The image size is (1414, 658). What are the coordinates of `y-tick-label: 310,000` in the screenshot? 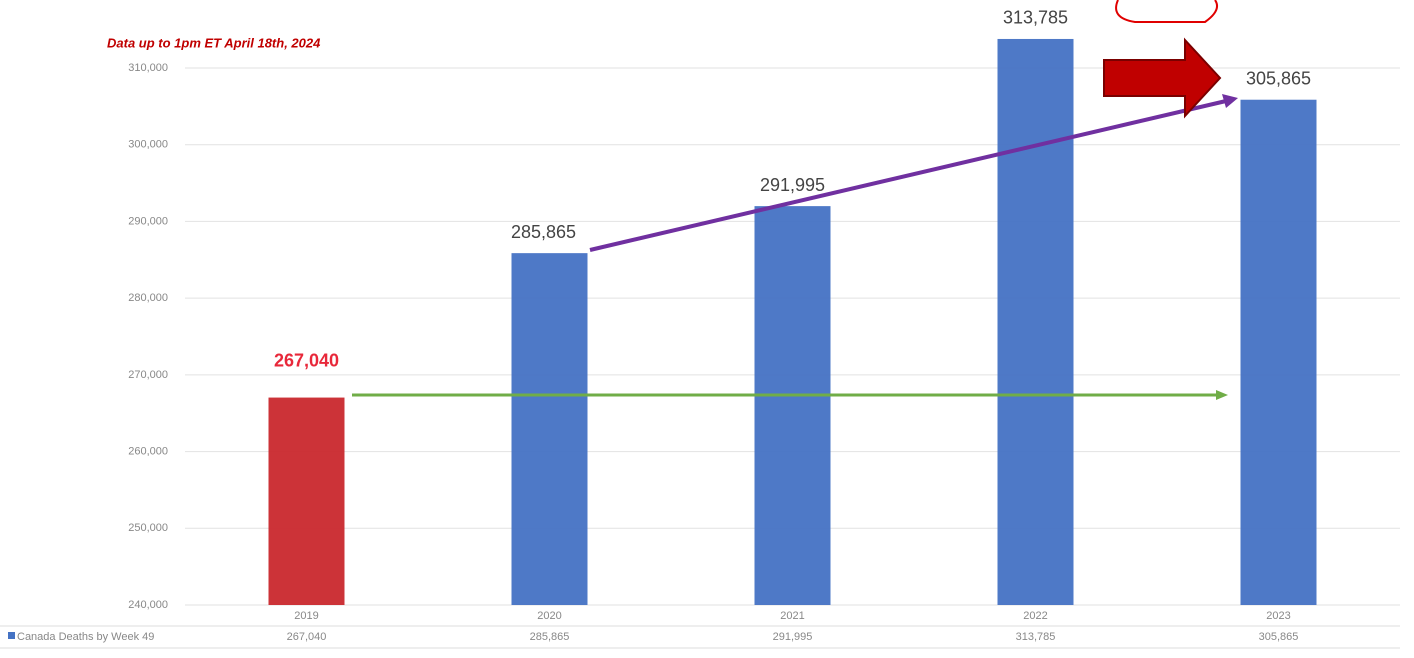 It's located at (148, 68).